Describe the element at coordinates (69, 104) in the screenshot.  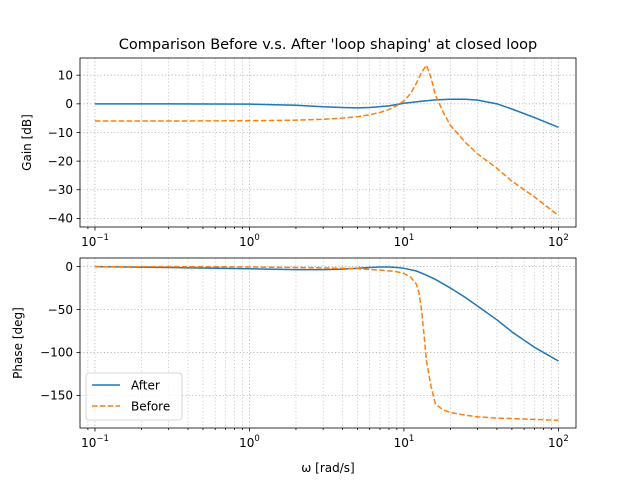
I see `gain-y-tick-label: 0` at that location.